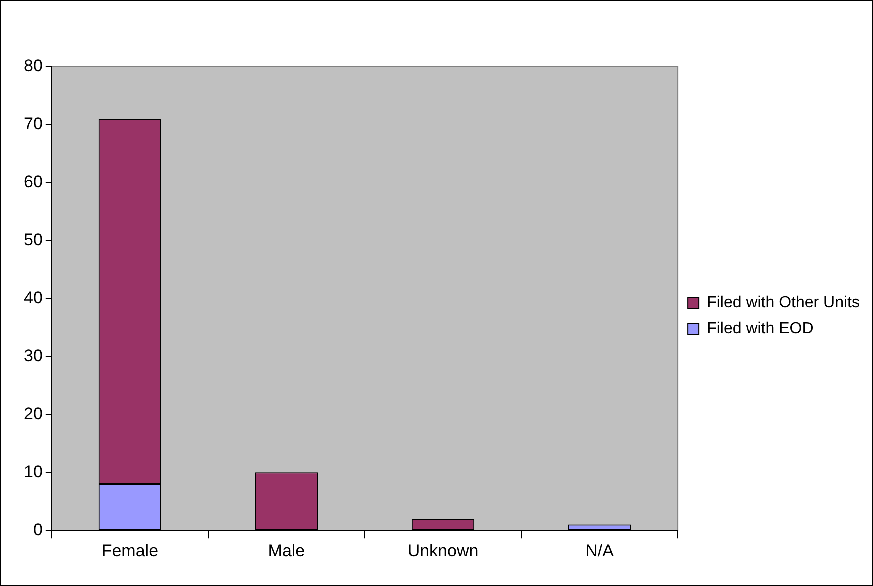  I want to click on y-tick-label: 70, so click(33, 124).